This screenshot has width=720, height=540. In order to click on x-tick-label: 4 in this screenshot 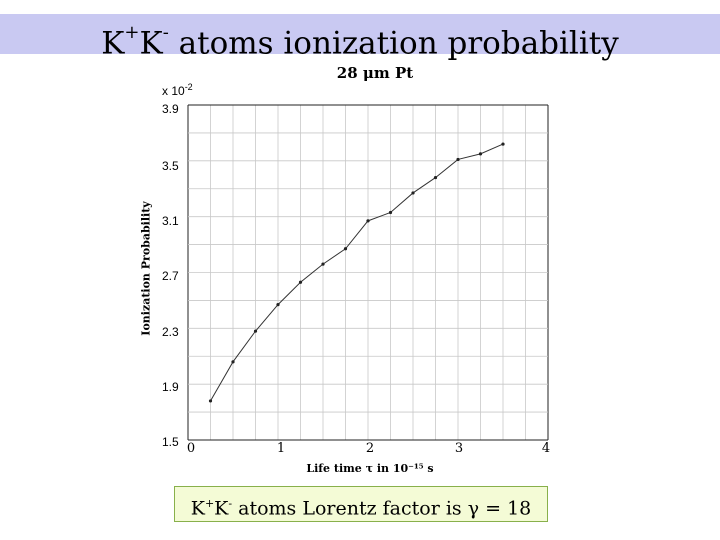, I will do `click(546, 448)`.